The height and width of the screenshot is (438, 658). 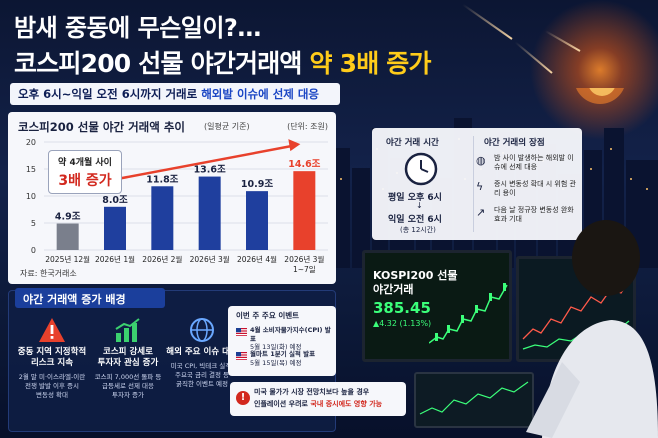 I want to click on trading-monitor: KOSPI200 선물 야간거래 385.45 ▲4.32 (1.13%), so click(x=437, y=306).